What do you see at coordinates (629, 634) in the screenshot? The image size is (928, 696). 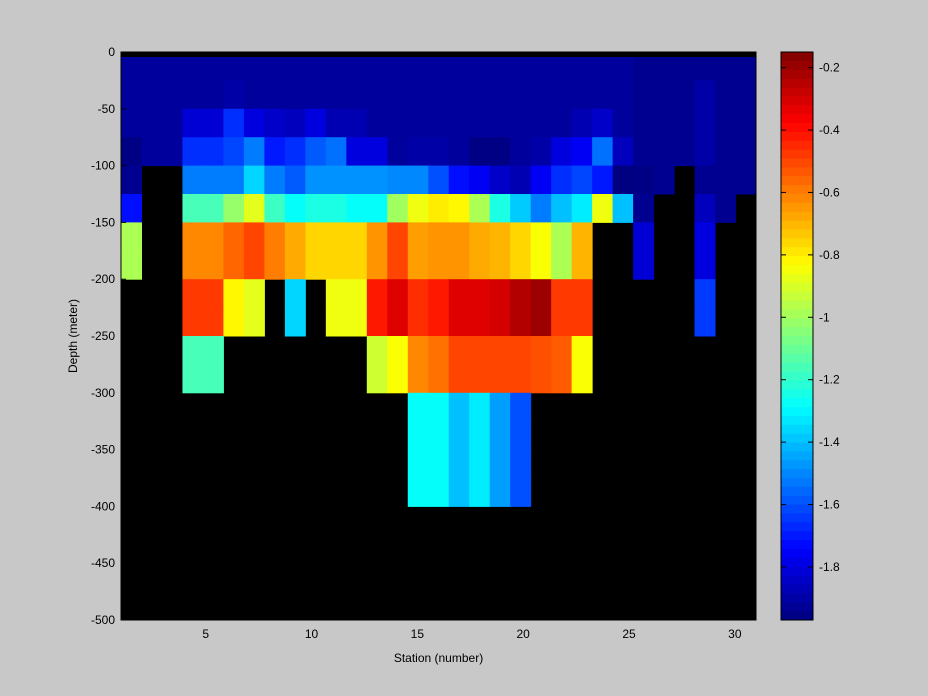 I see `x-tick-label: 25` at bounding box center [629, 634].